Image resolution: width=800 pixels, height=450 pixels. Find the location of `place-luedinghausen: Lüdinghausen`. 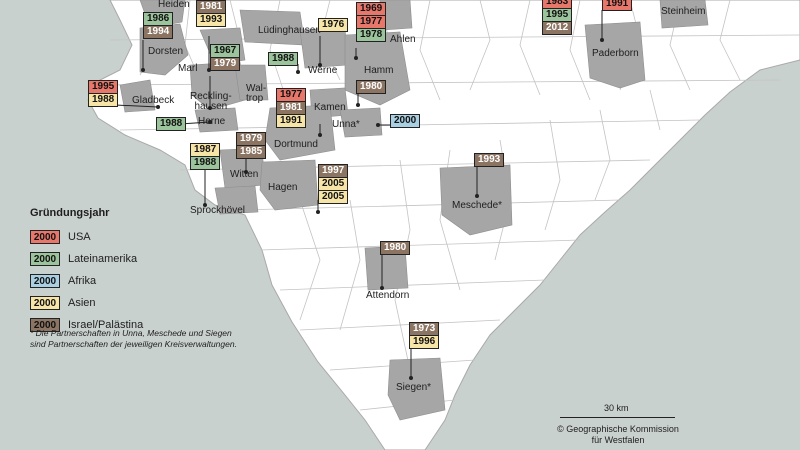

place-luedinghausen: Lüdinghausen is located at coordinates (289, 30).